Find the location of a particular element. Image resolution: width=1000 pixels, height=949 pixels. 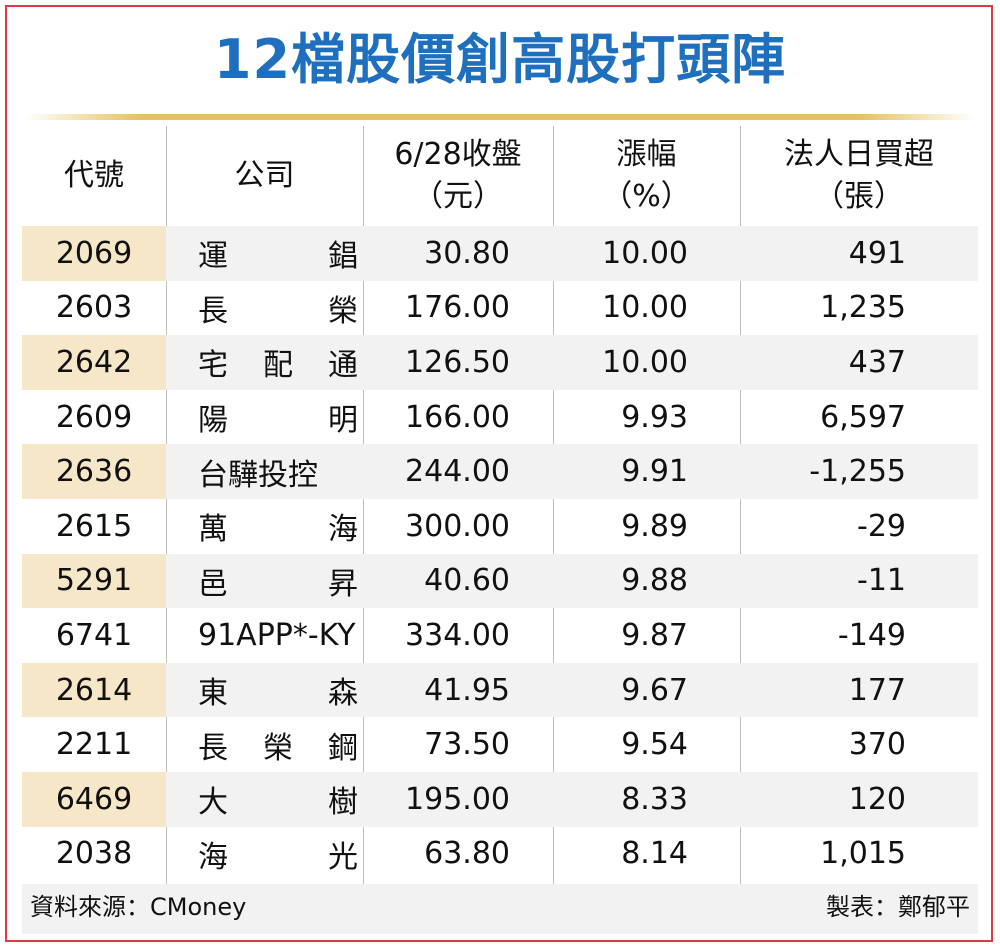

company-name-char: 光 is located at coordinates (343, 857).